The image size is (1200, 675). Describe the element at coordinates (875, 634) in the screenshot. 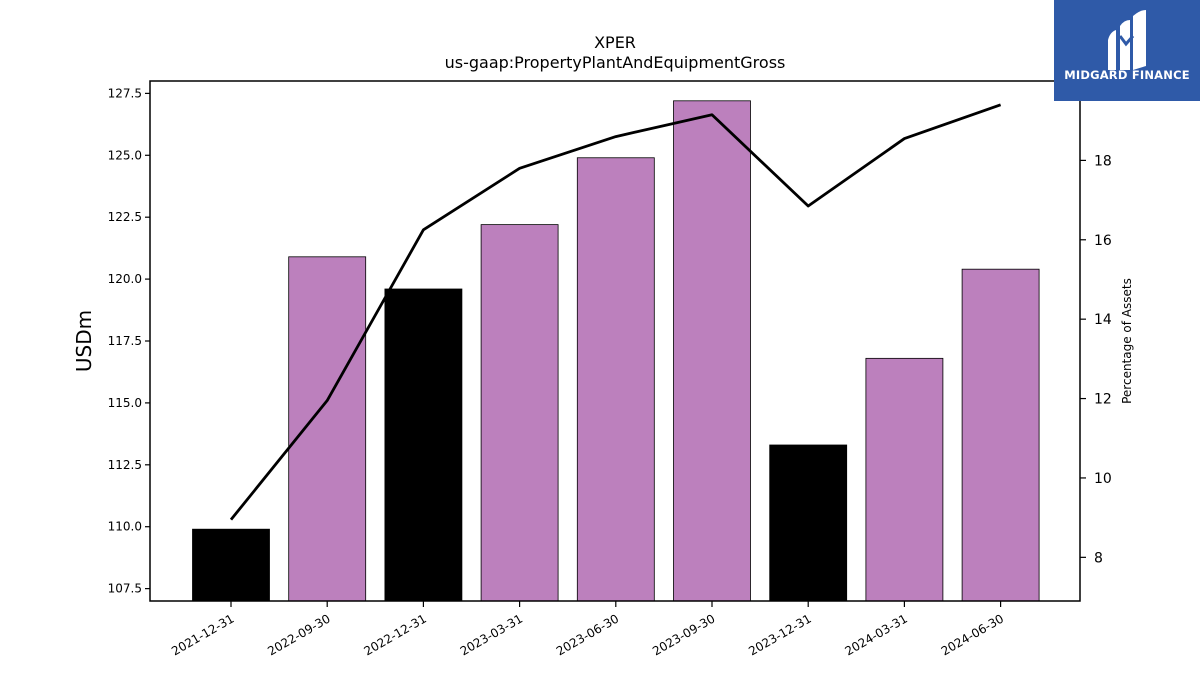

I see `x-tick-label: 2024-03-31` at that location.